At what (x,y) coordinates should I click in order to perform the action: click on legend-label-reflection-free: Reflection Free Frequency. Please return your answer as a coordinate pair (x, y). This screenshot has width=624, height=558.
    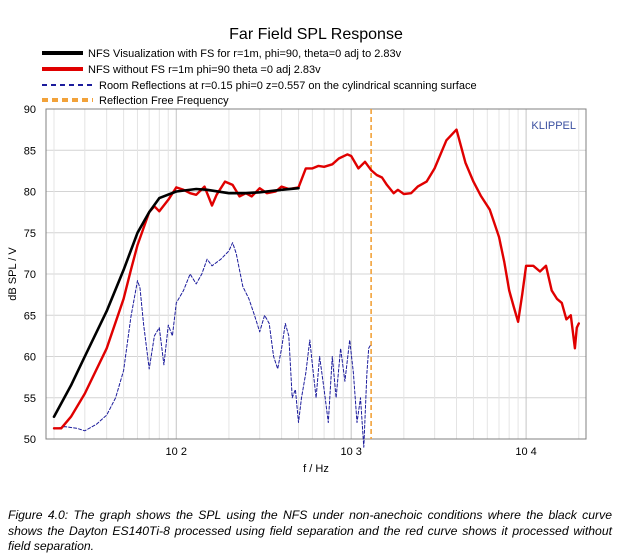
    Looking at the image, I should click on (164, 101).